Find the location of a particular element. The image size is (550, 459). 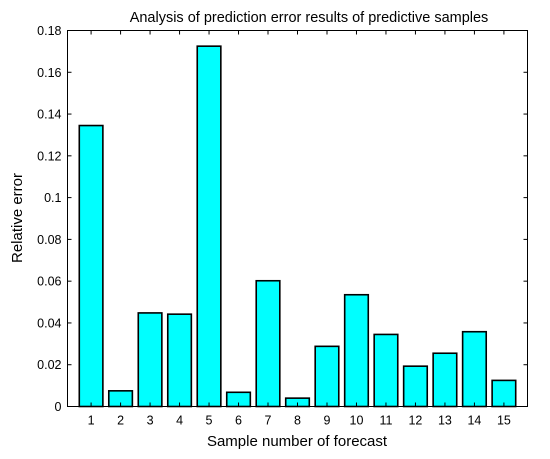

x-tick-label: 12 is located at coordinates (415, 421).